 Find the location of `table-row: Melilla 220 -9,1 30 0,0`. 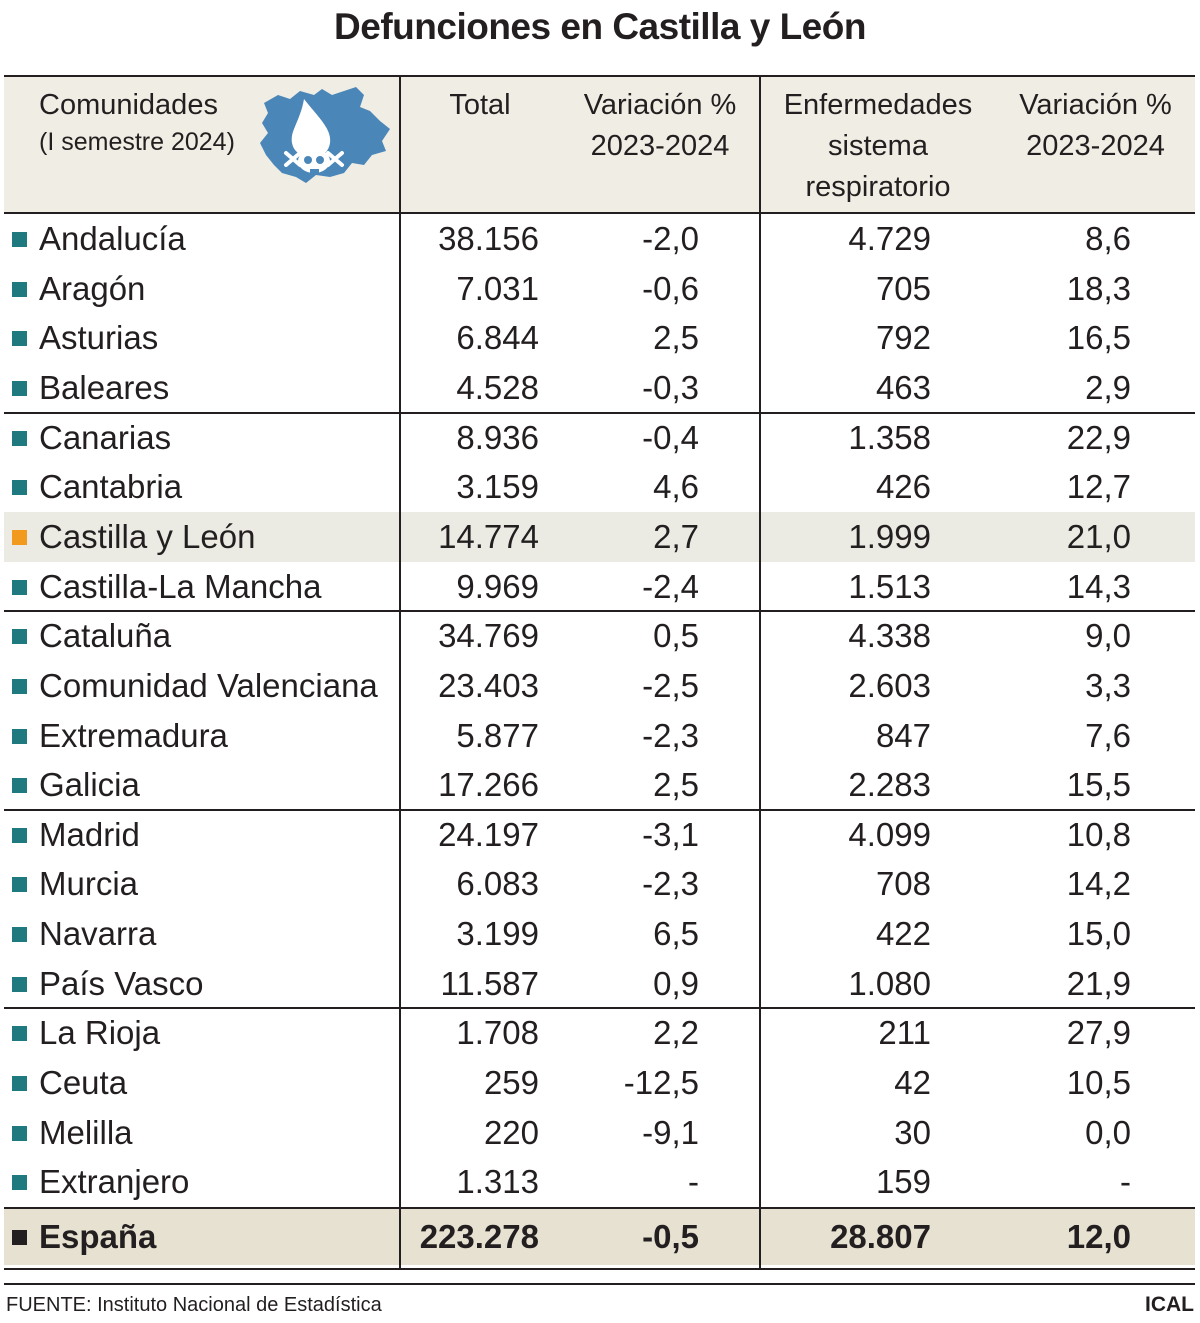

table-row: Melilla 220 -9,1 30 0,0 is located at coordinates (599, 1133).